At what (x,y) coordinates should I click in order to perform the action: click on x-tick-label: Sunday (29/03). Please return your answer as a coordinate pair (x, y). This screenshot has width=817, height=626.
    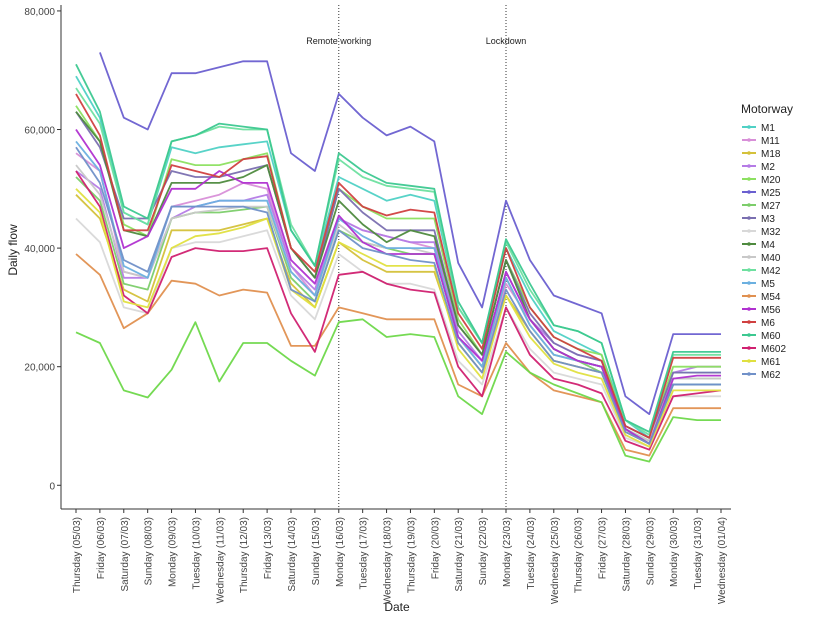
    Looking at the image, I should click on (650, 551).